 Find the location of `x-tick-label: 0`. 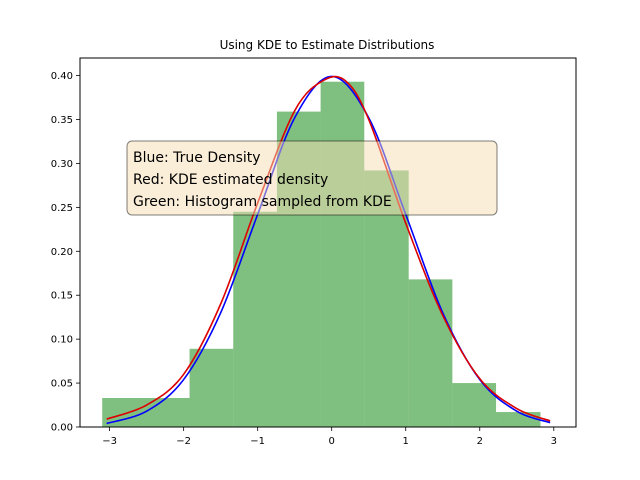

x-tick-label: 0 is located at coordinates (332, 441).